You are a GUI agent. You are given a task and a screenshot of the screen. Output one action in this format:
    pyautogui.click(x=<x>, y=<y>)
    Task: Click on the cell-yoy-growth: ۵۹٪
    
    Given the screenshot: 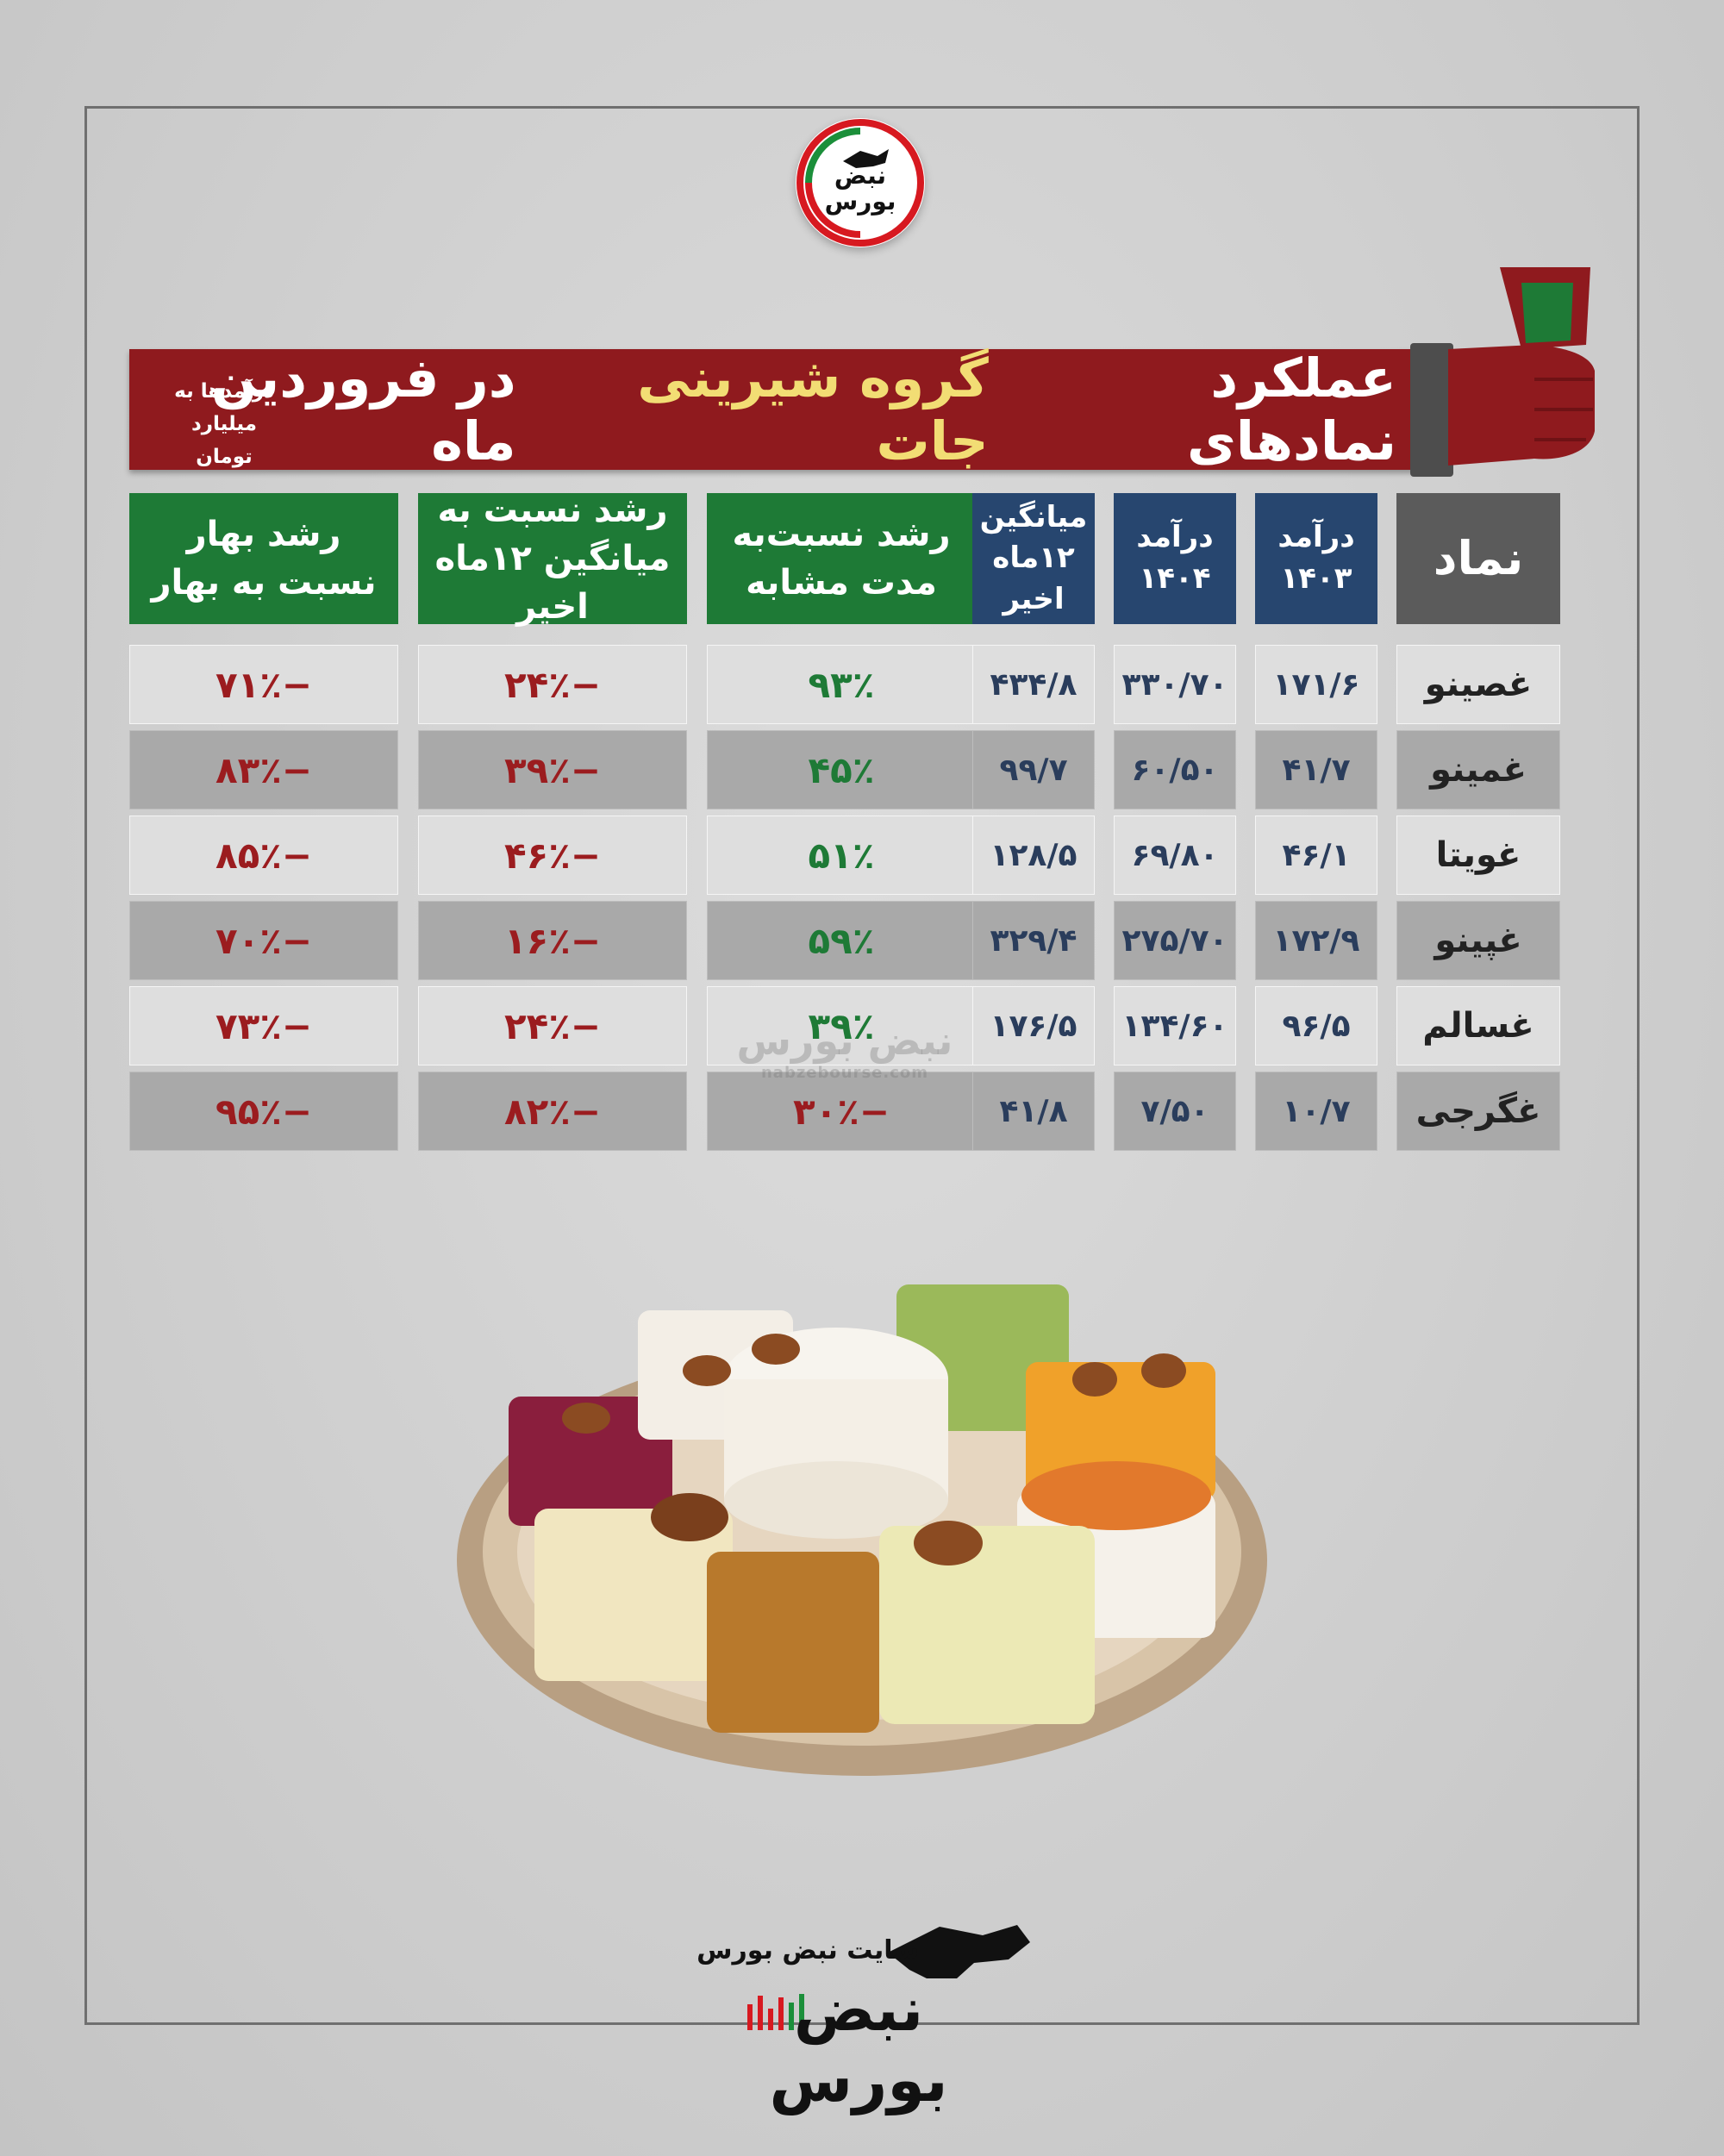 What is the action you would take?
    pyautogui.click(x=841, y=940)
    